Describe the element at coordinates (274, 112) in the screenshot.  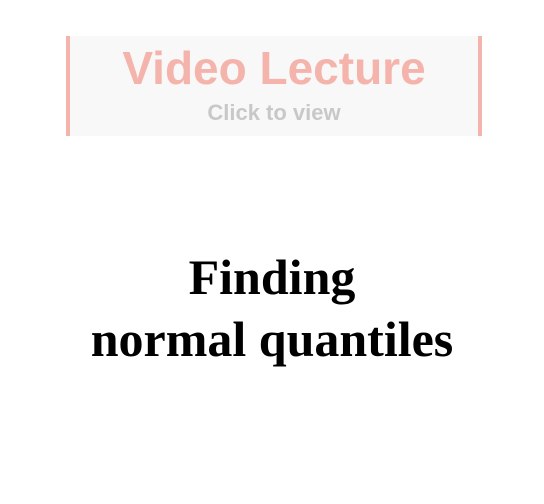
I see `click-to-view-label: Click to view` at that location.